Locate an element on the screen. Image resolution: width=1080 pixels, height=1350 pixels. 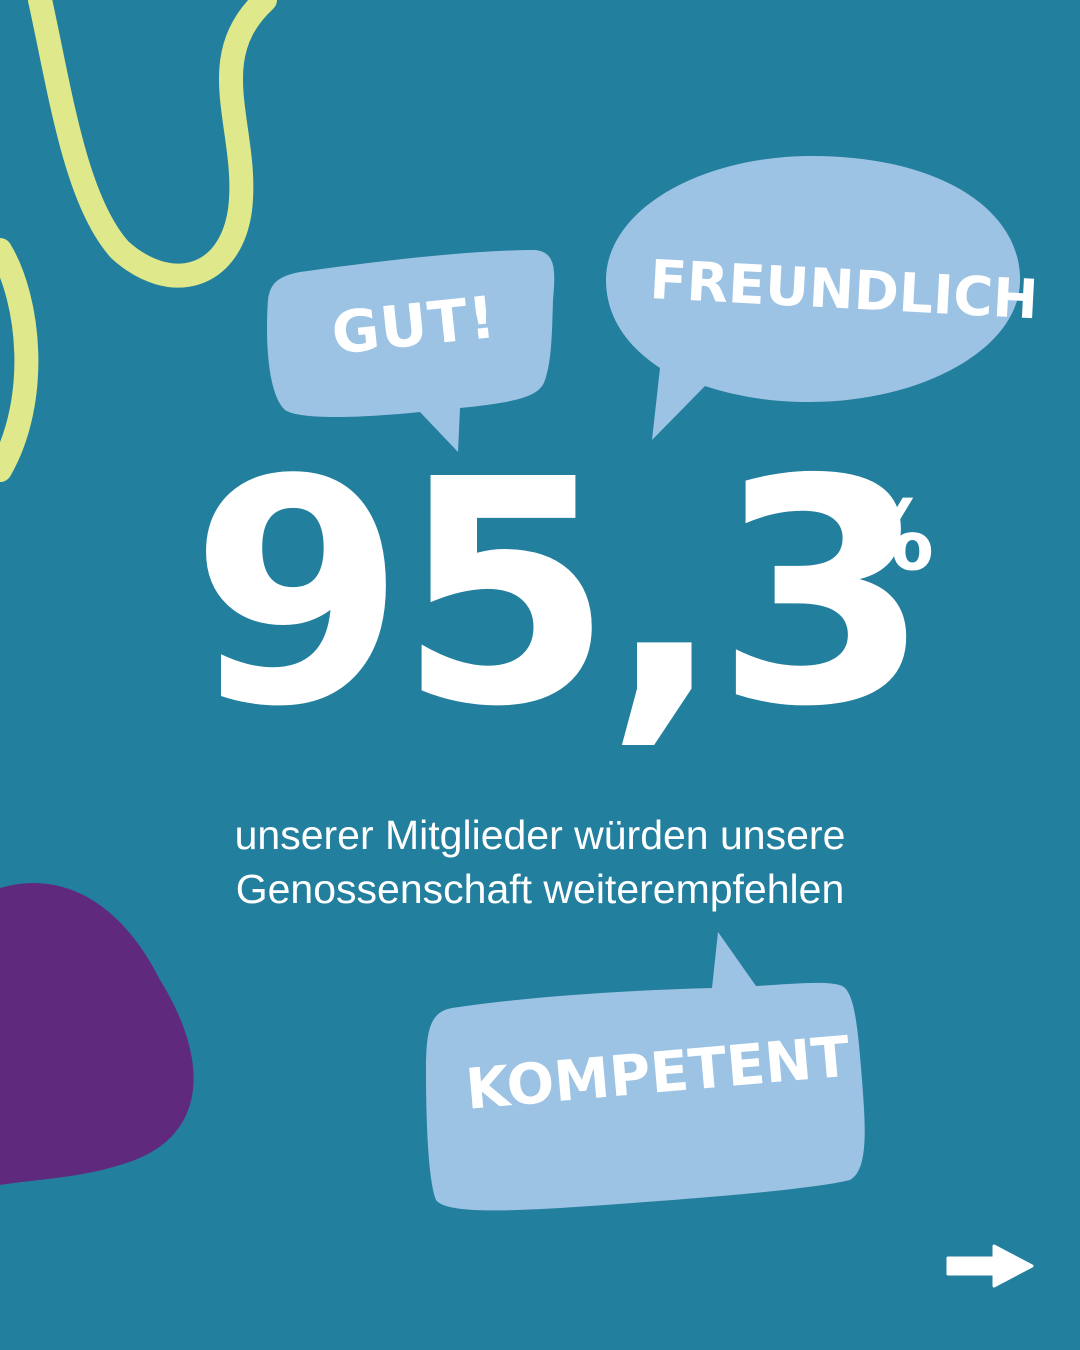
yellow-squiggle-lower is located at coordinates (19, 360).